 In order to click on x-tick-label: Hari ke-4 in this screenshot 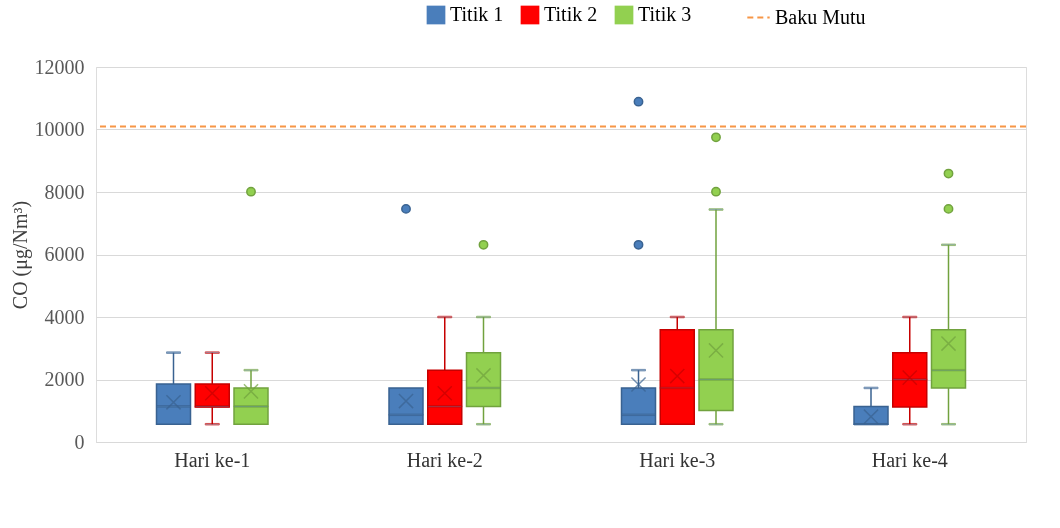, I will do `click(909, 459)`.